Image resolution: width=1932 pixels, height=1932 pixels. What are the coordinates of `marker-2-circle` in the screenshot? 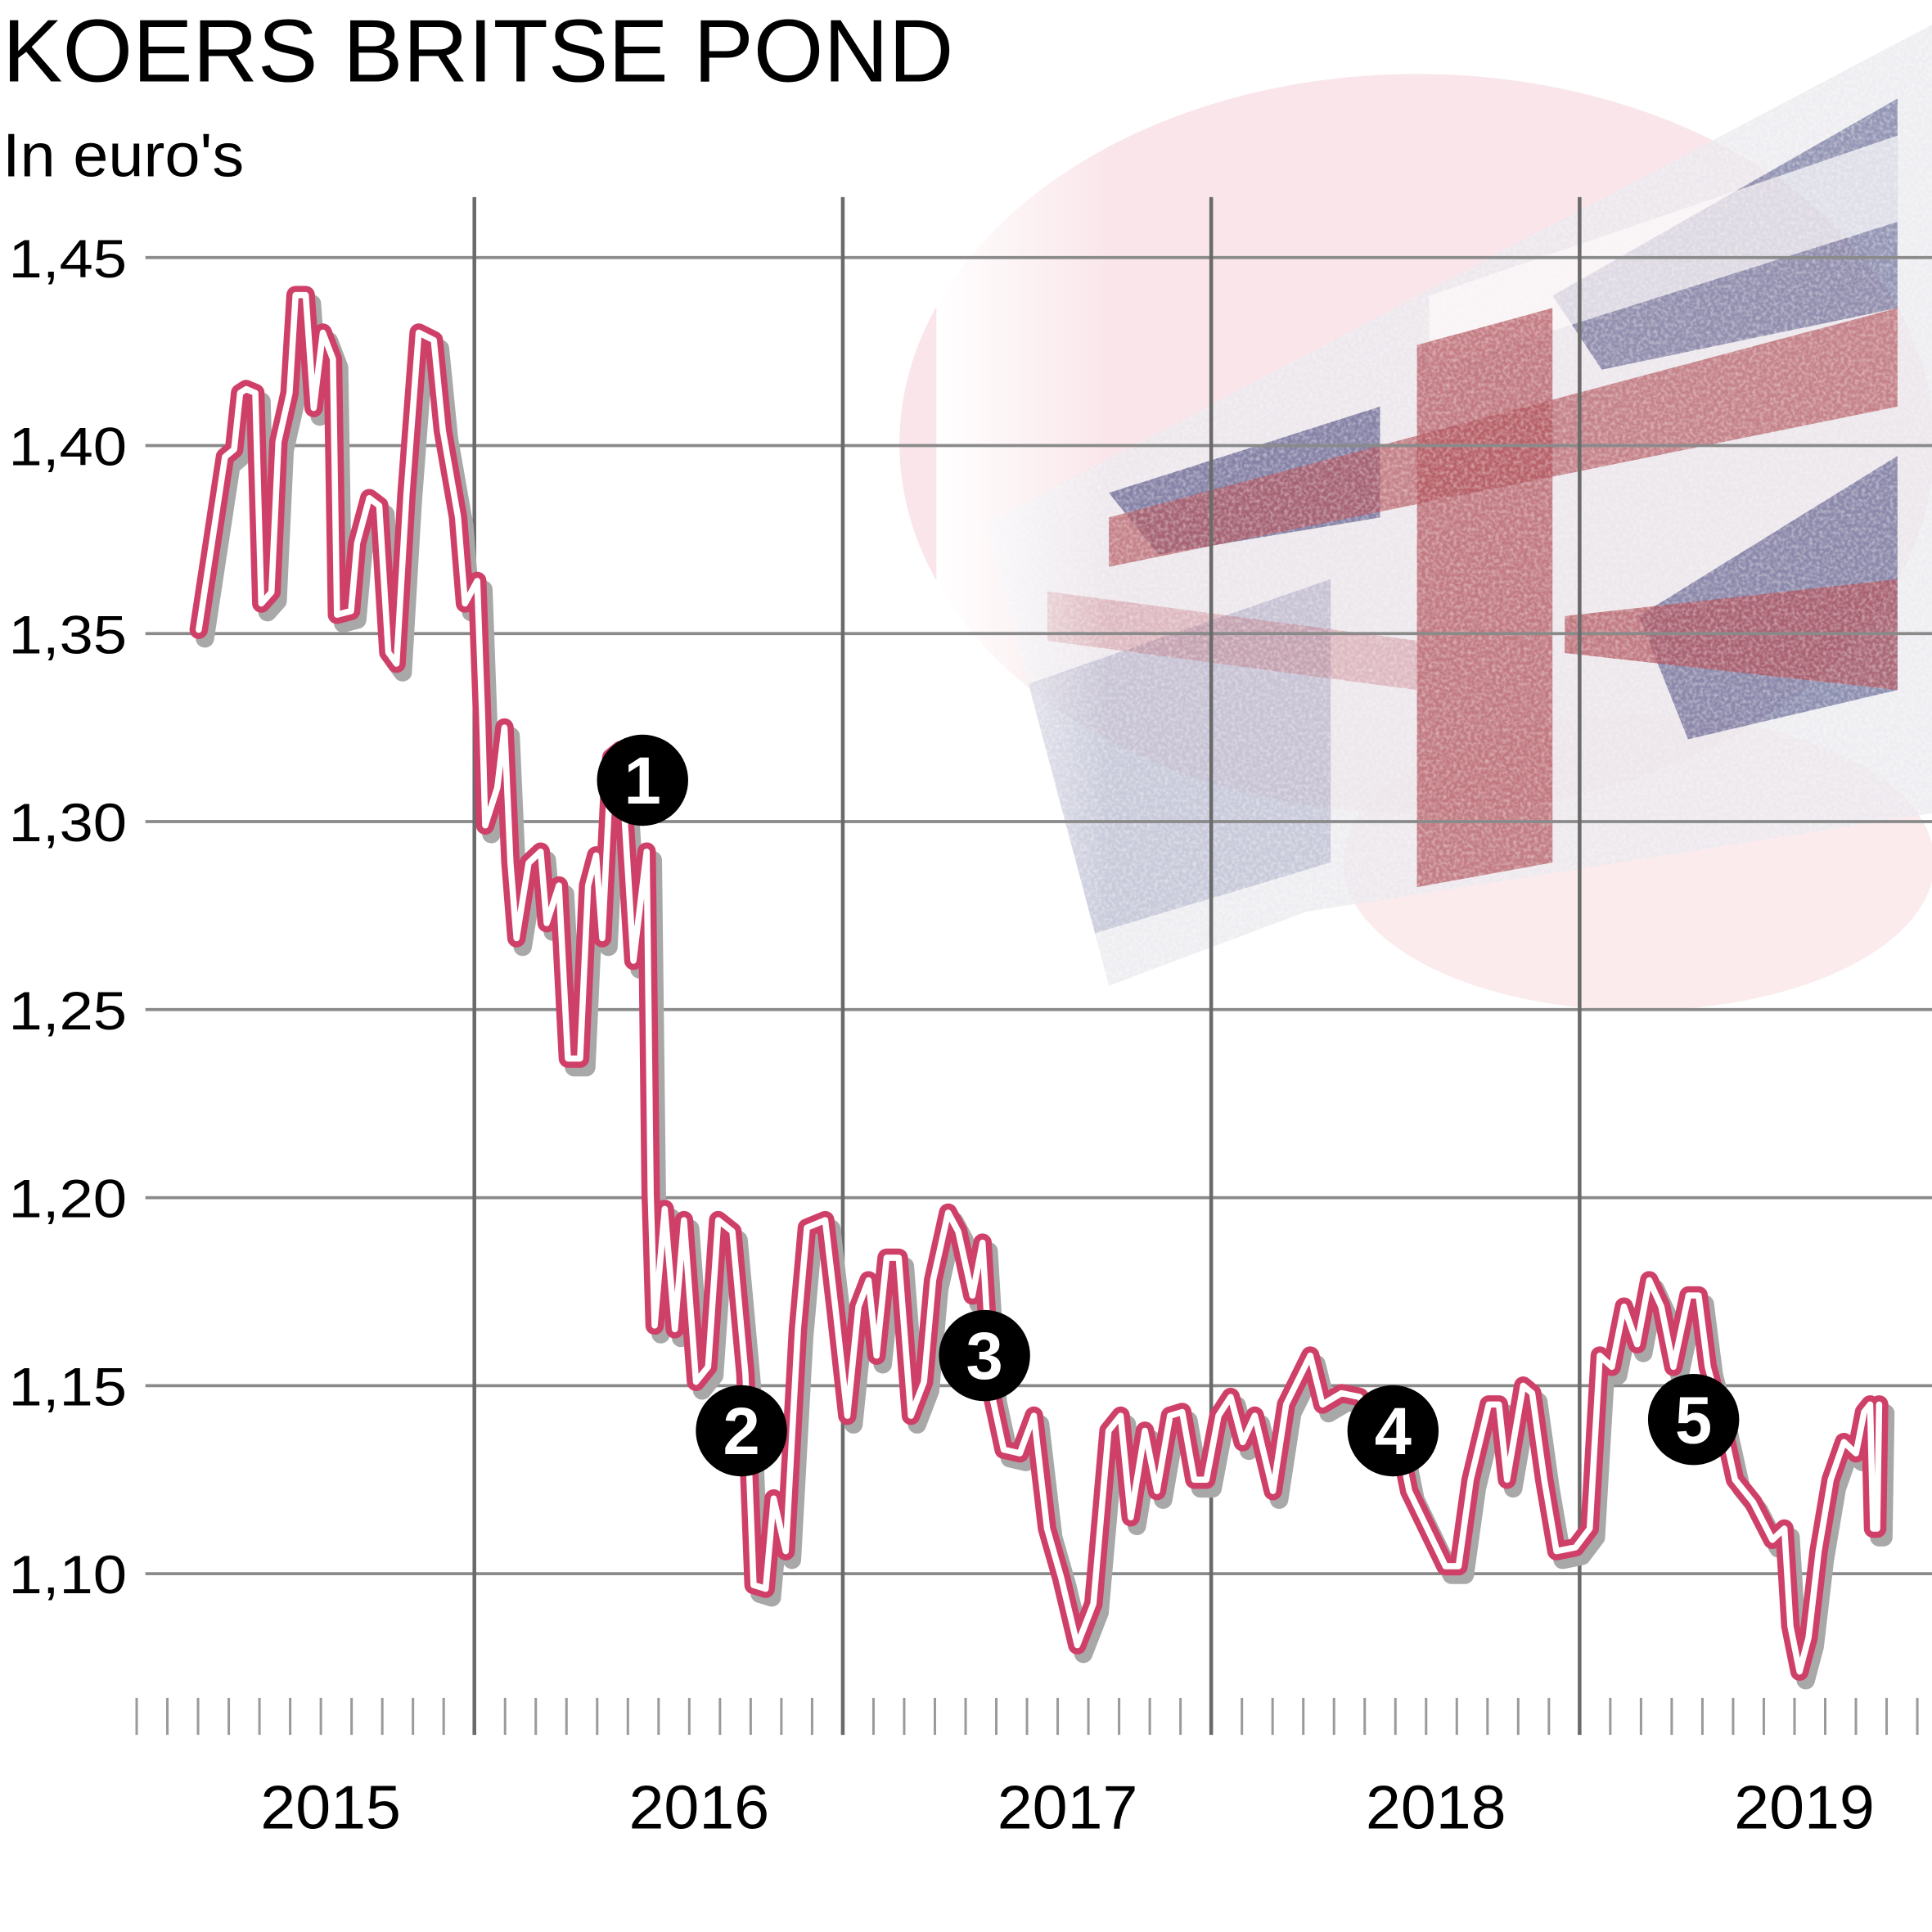 It's located at (741, 1431).